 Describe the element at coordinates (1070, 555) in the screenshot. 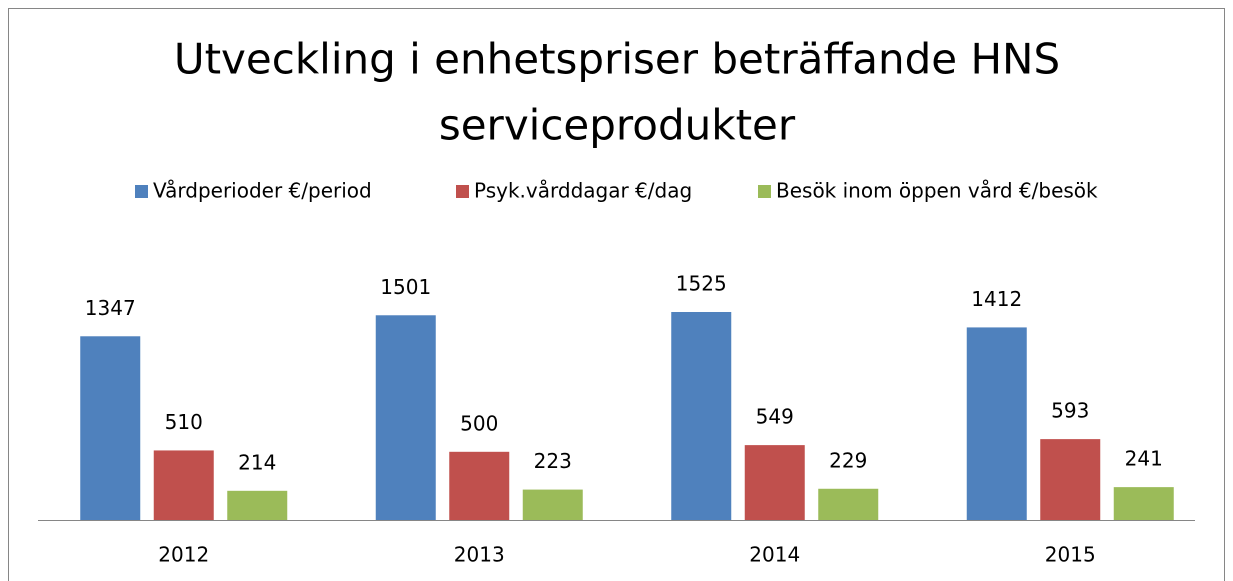

I see `x-tick-label: 2015` at that location.